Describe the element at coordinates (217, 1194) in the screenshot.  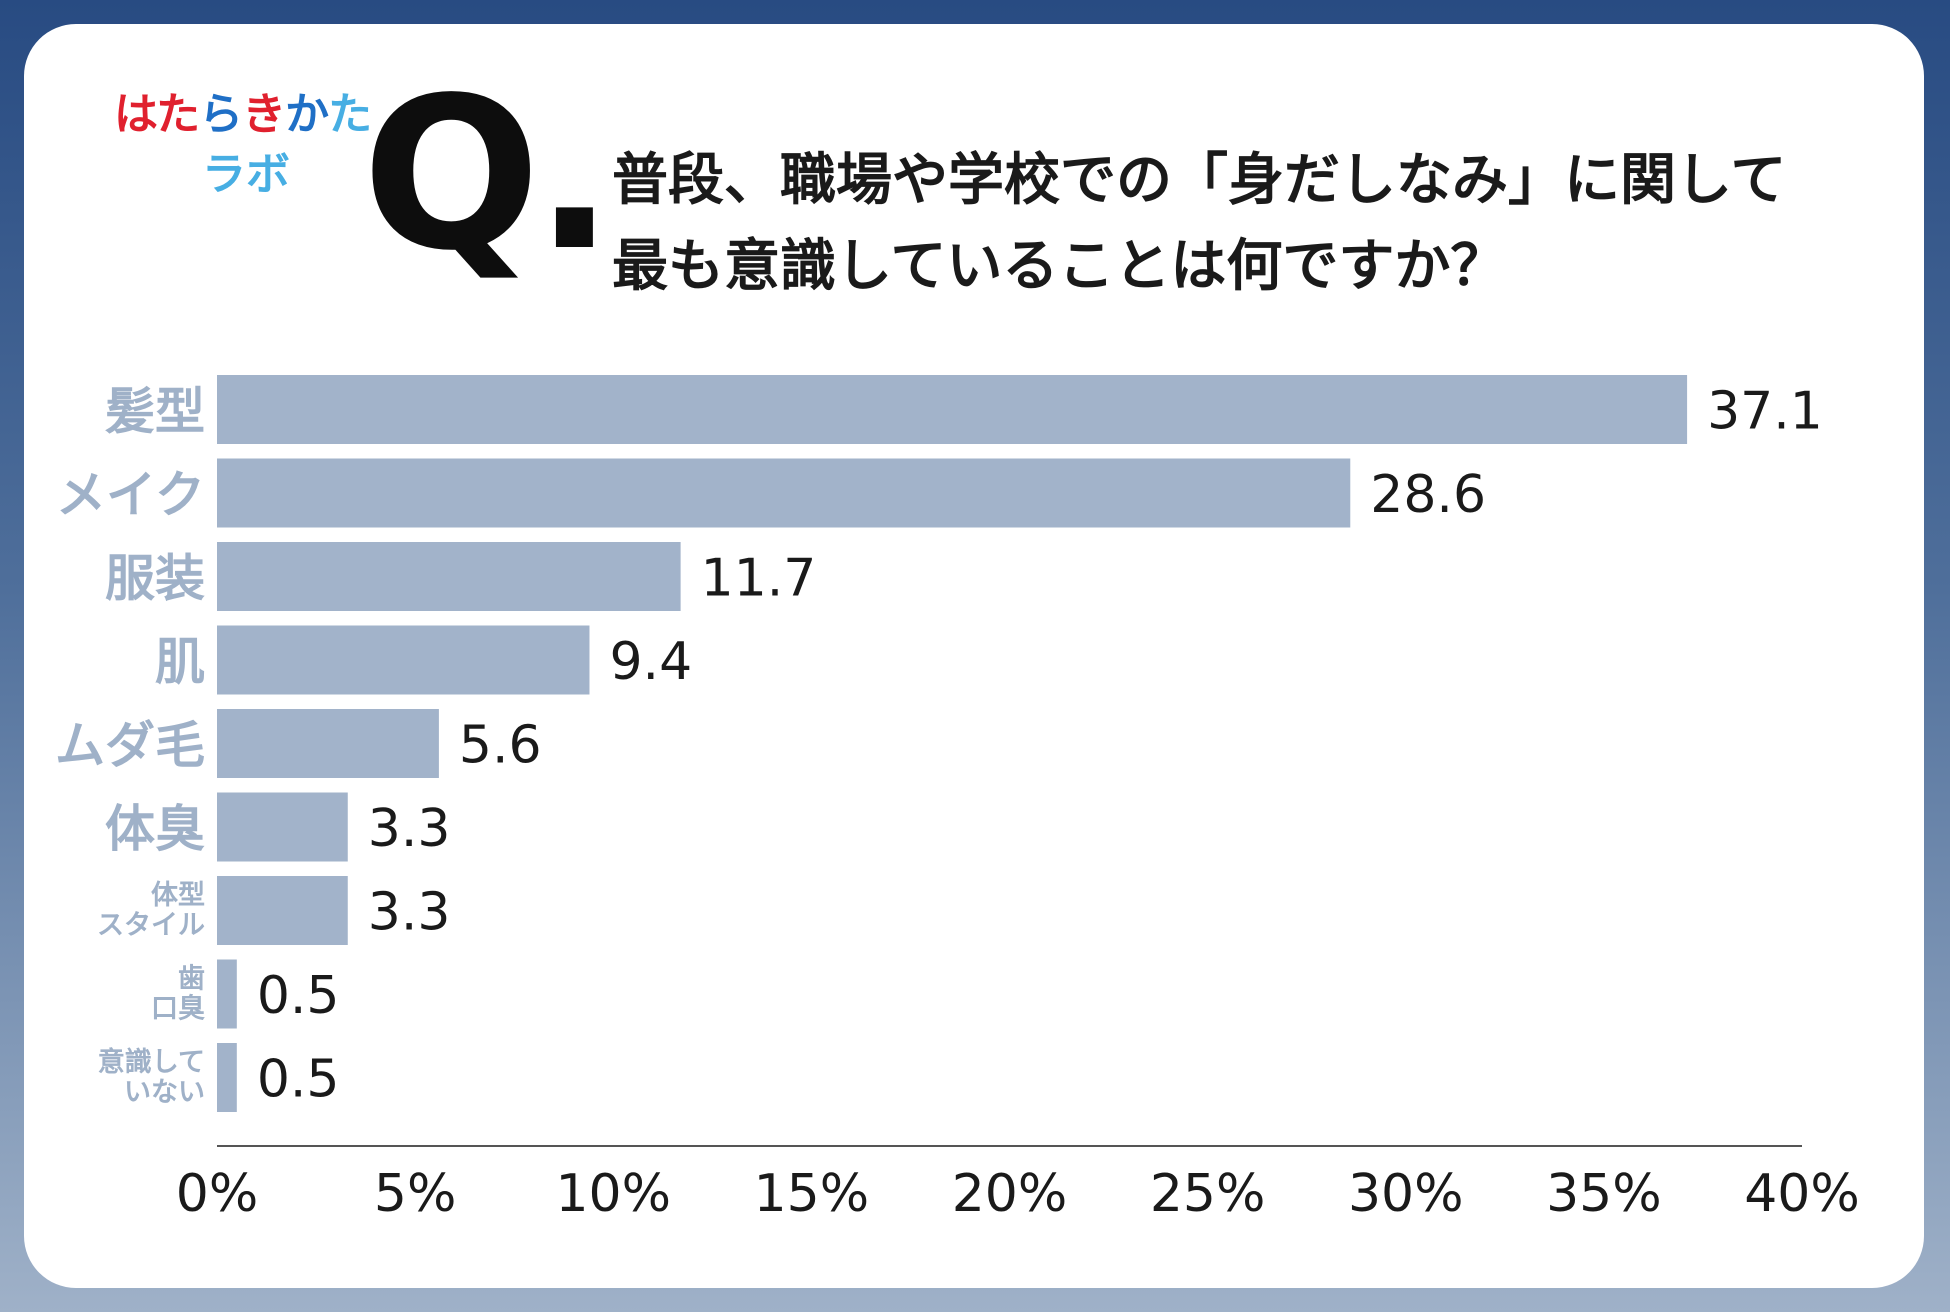
I see `x-tick-label-0: 0%` at that location.